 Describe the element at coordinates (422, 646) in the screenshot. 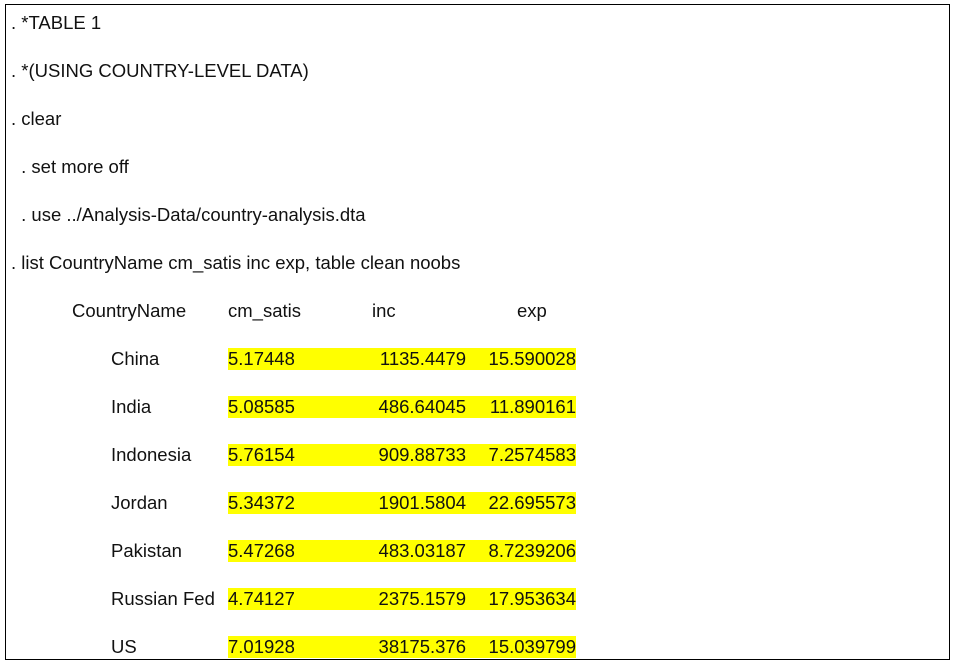

I see `inc-value: 38175.376` at that location.